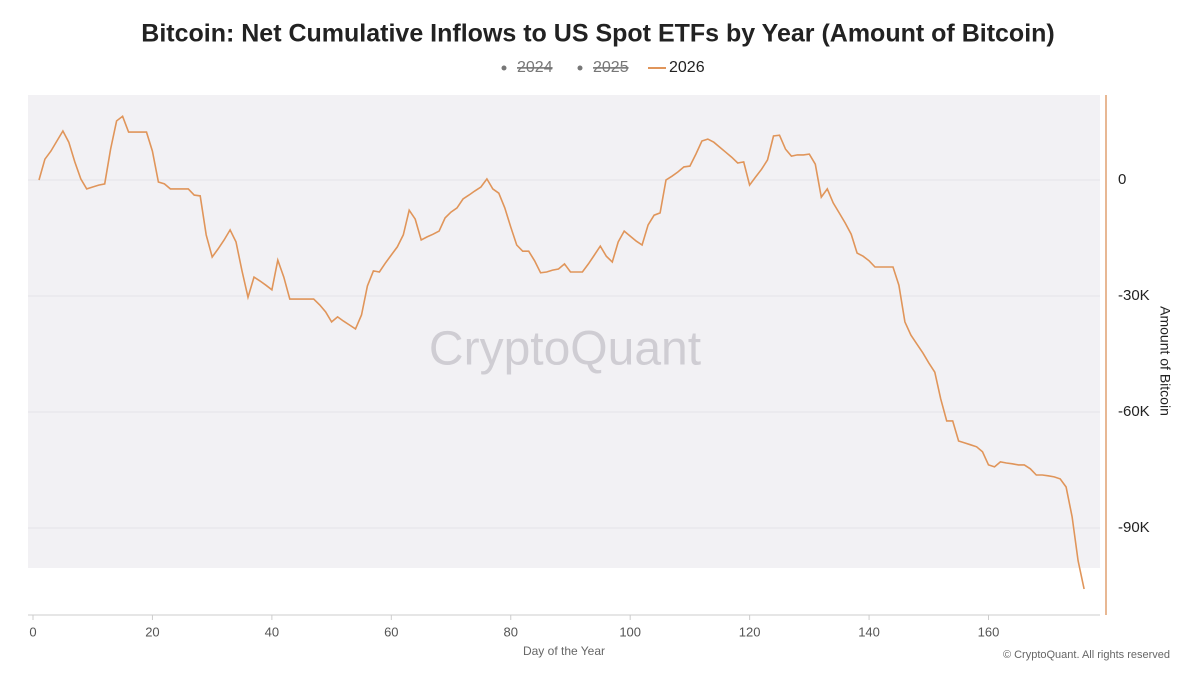 The width and height of the screenshot is (1200, 675). I want to click on y-tick-label: -90K, so click(1134, 527).